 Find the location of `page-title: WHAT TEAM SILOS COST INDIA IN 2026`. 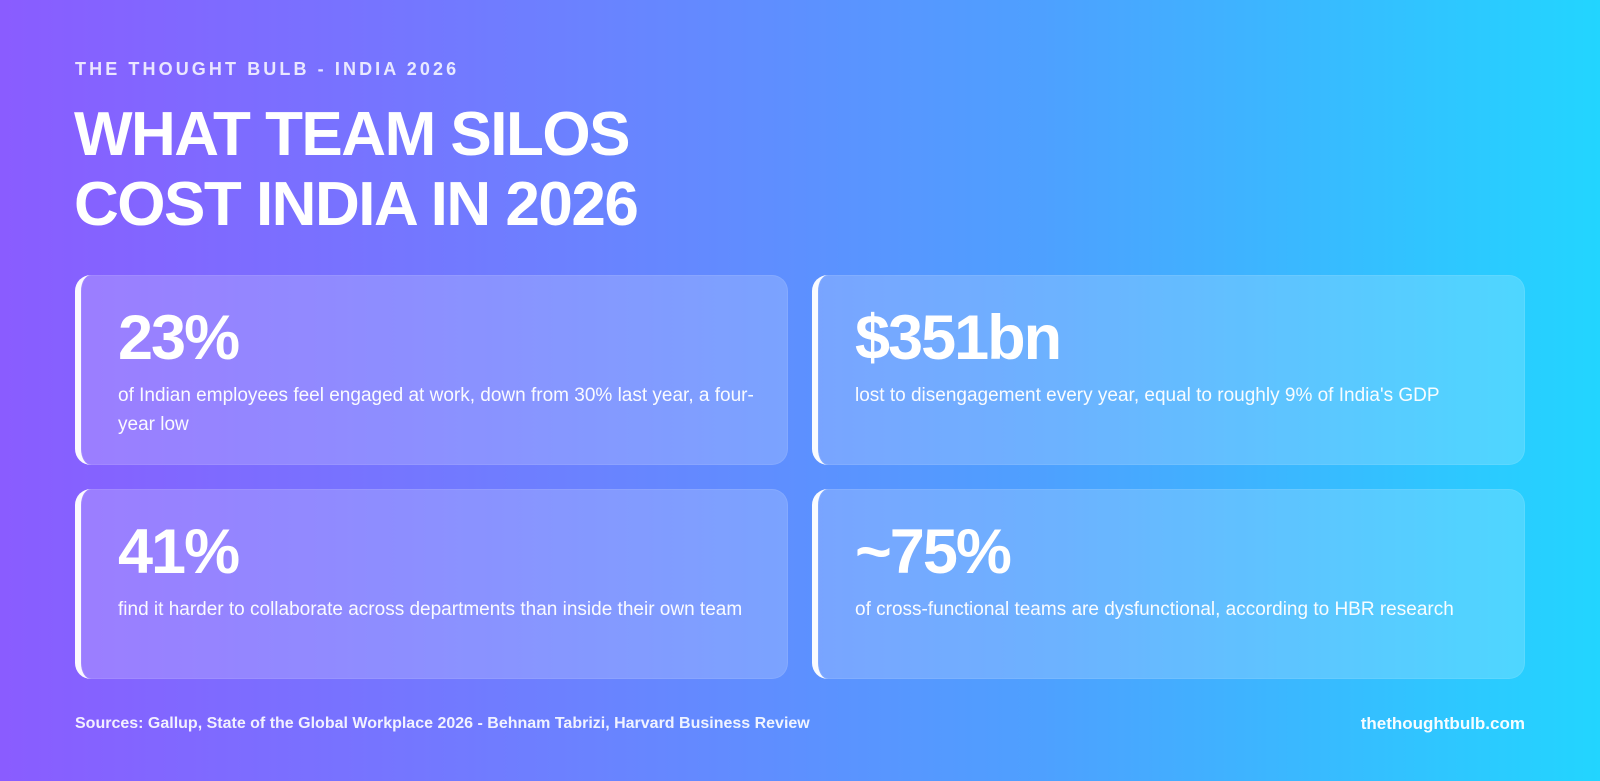

page-title: WHAT TEAM SILOS COST INDIA IN 2026 is located at coordinates (356, 170).